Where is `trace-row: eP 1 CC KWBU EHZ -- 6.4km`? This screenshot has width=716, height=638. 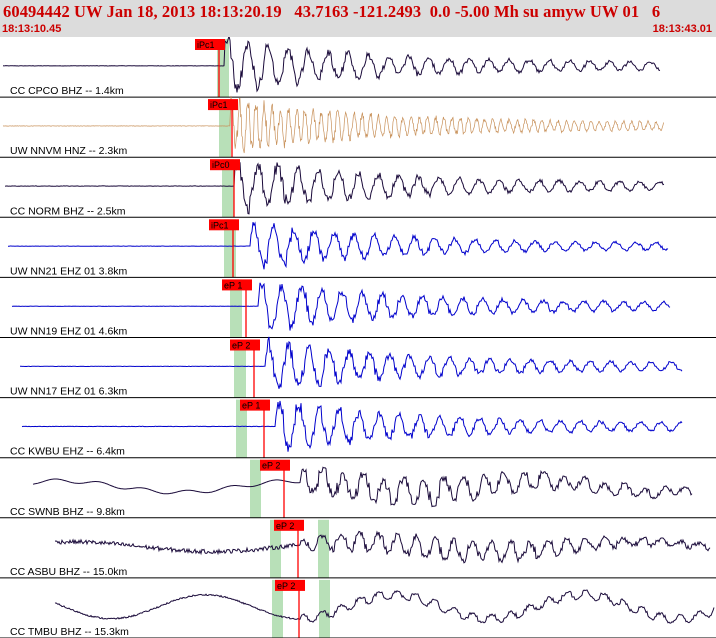 trace-row: eP 1 CC KWBU EHZ -- 6.4km is located at coordinates (358, 429).